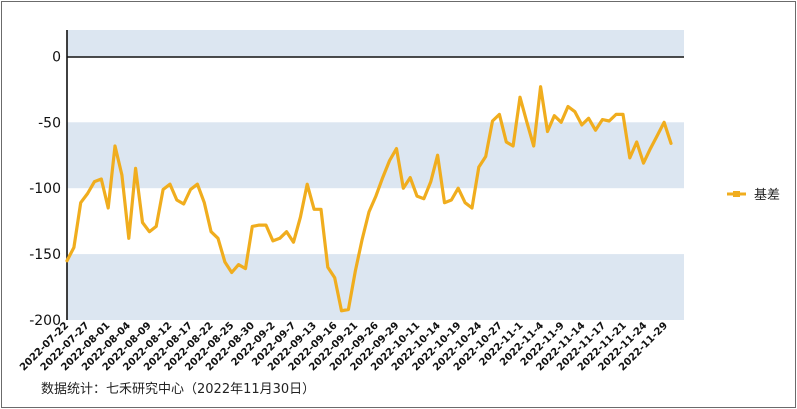 The height and width of the screenshot is (409, 797). I want to click on y-tick-label: 0, so click(56, 57).